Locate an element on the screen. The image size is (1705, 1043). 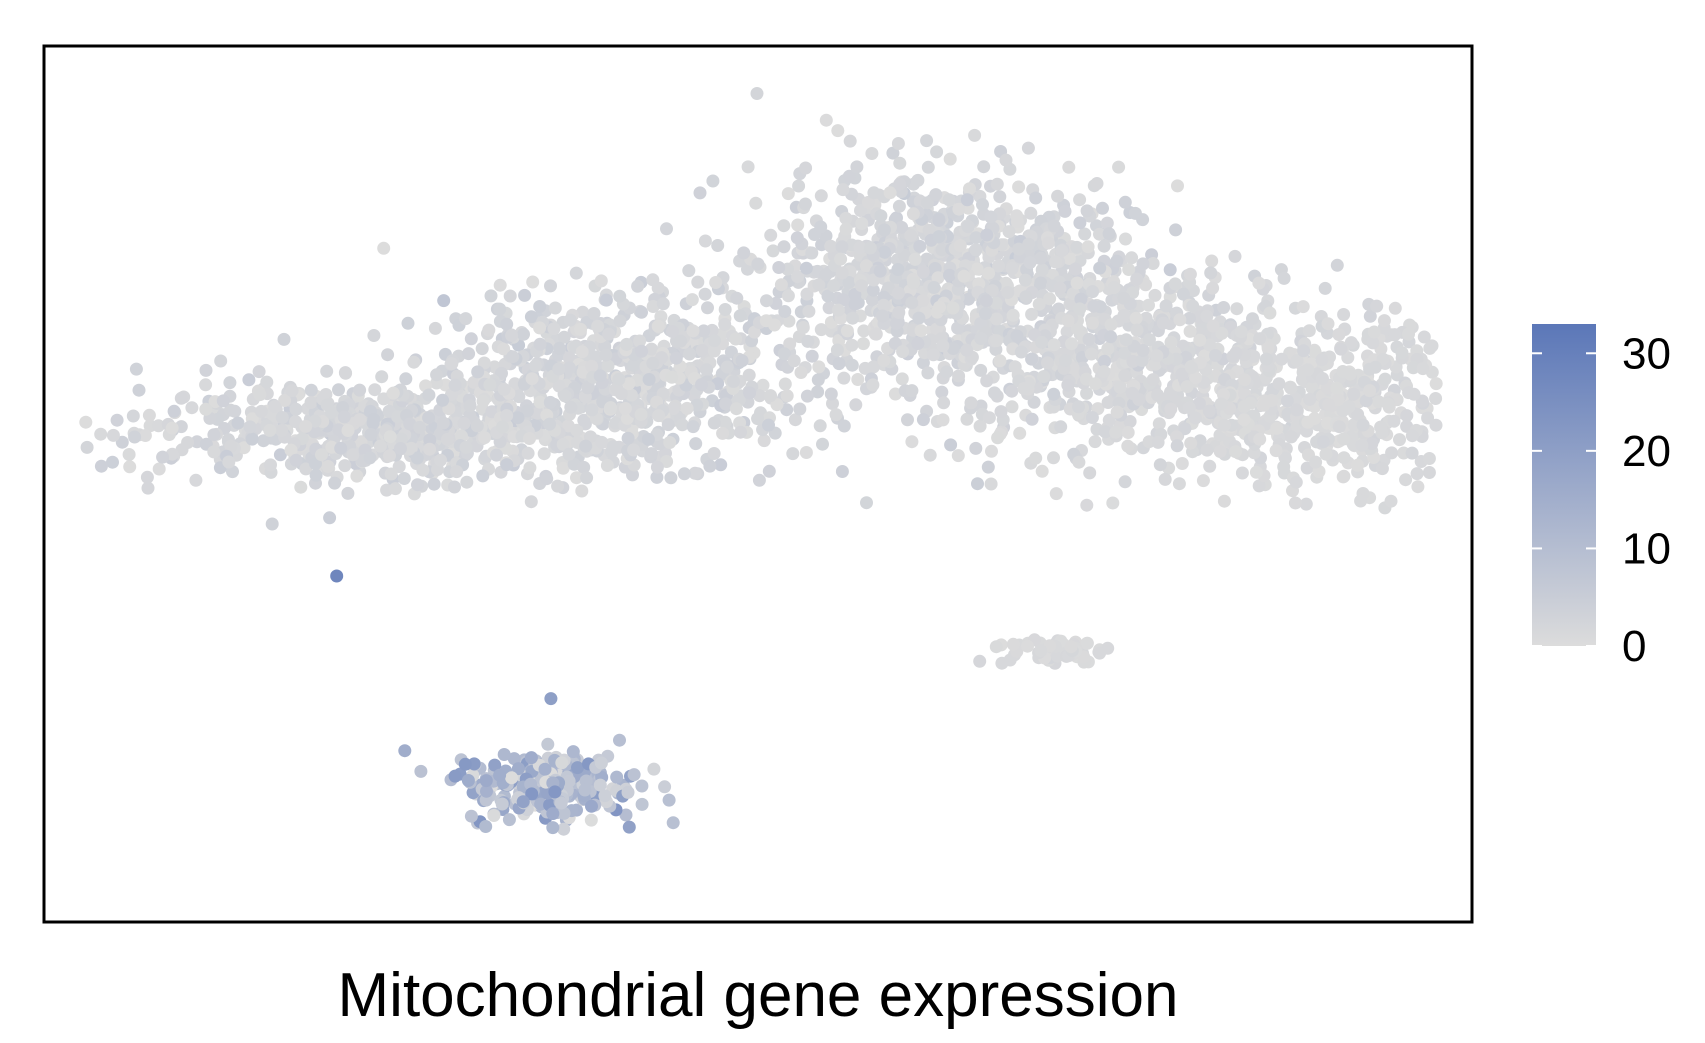
x-axis-label: Mitochondrial gene expression is located at coordinates (758, 995).